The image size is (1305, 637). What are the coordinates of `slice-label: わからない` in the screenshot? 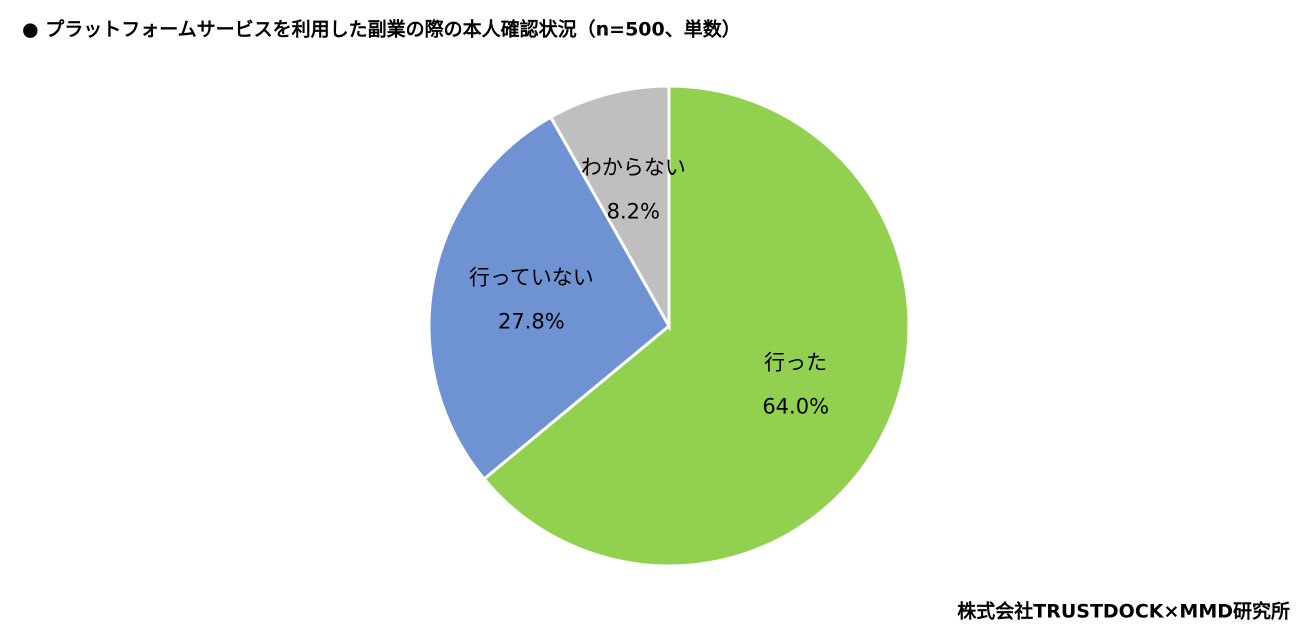 It's located at (633, 168).